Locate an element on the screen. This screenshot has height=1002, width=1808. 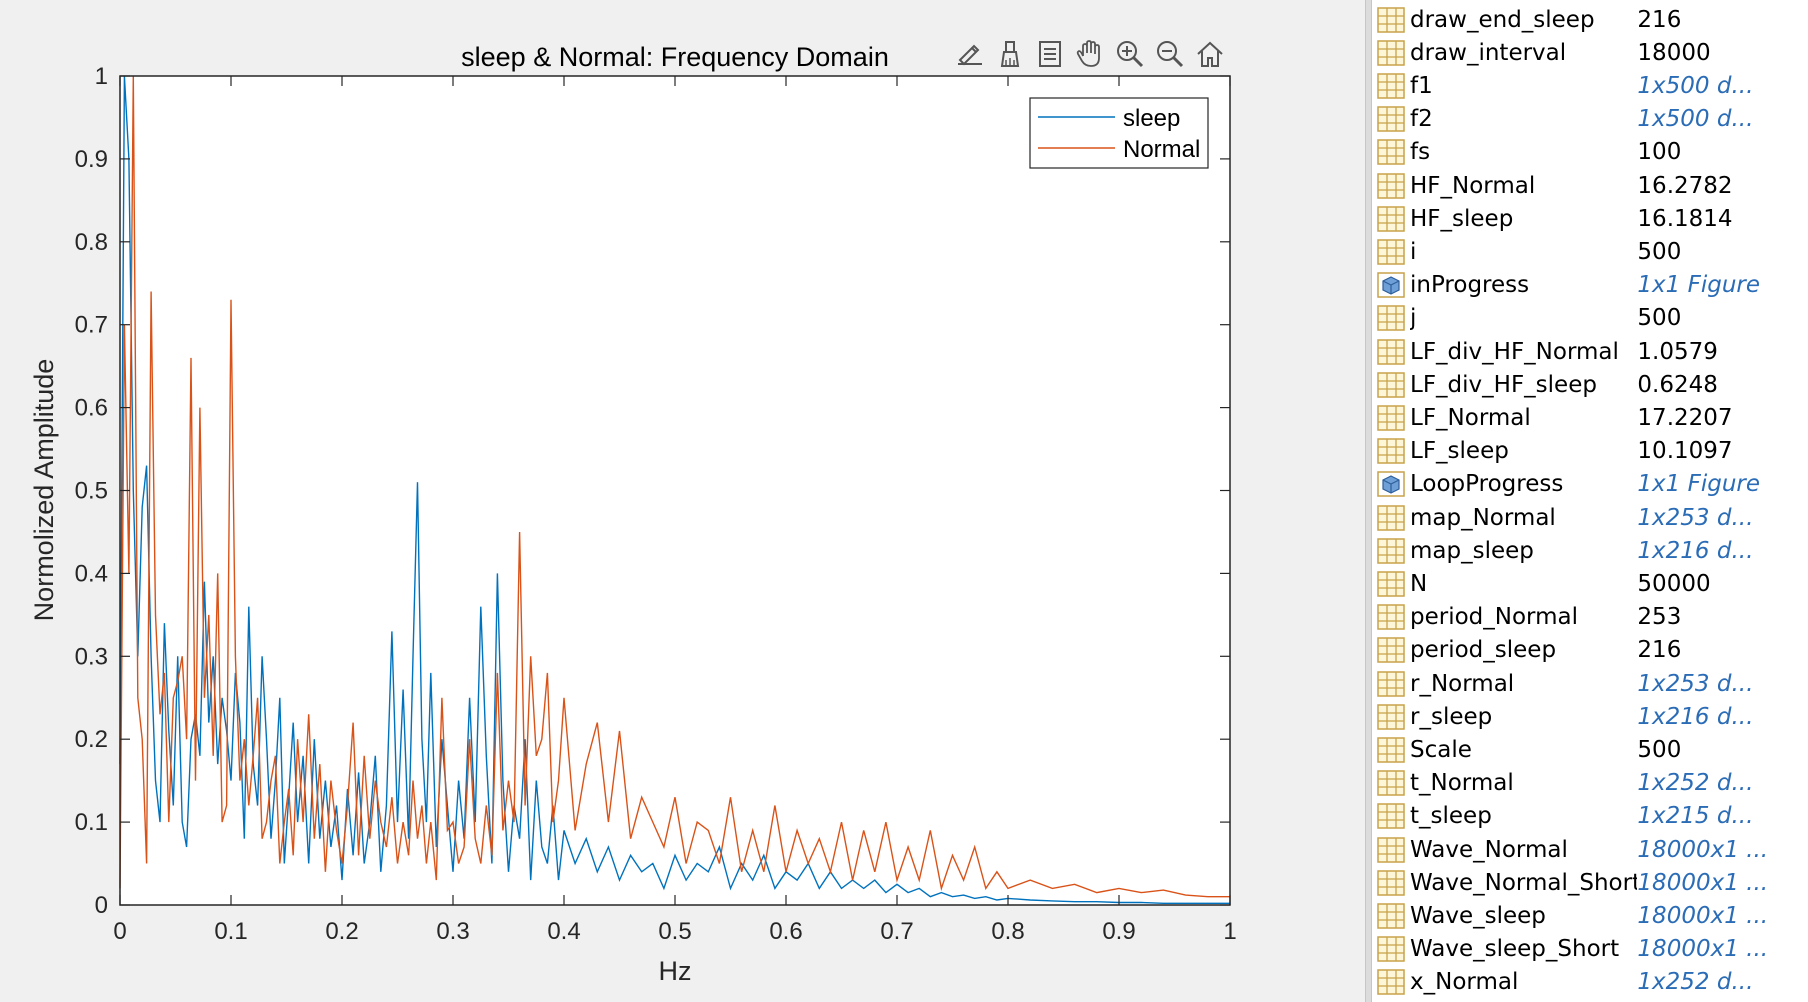
workspace-variable-row: period_sleep 216 is located at coordinates (1590, 650).